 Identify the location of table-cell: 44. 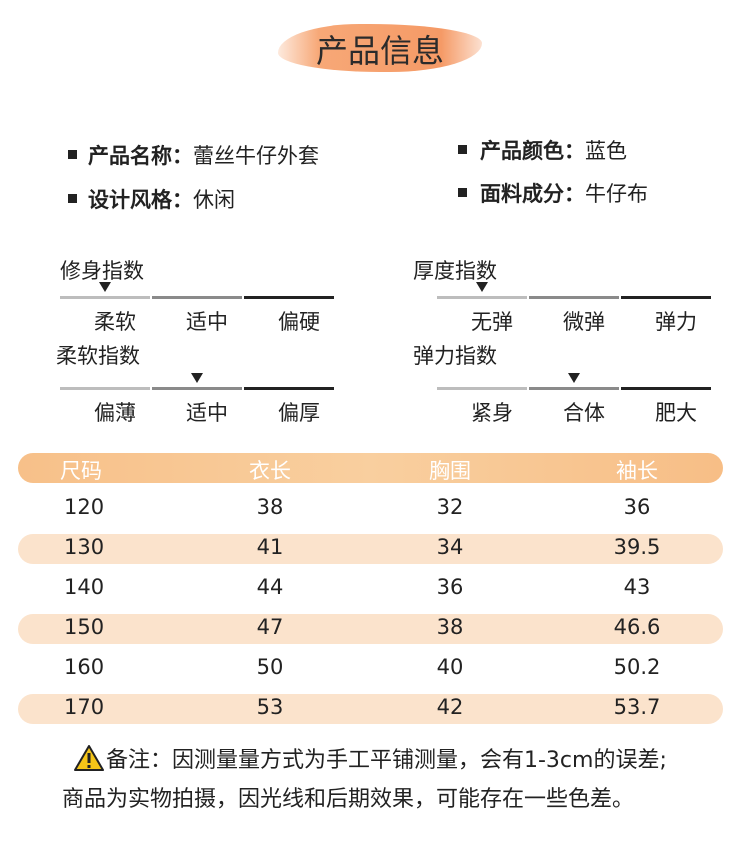
(270, 587).